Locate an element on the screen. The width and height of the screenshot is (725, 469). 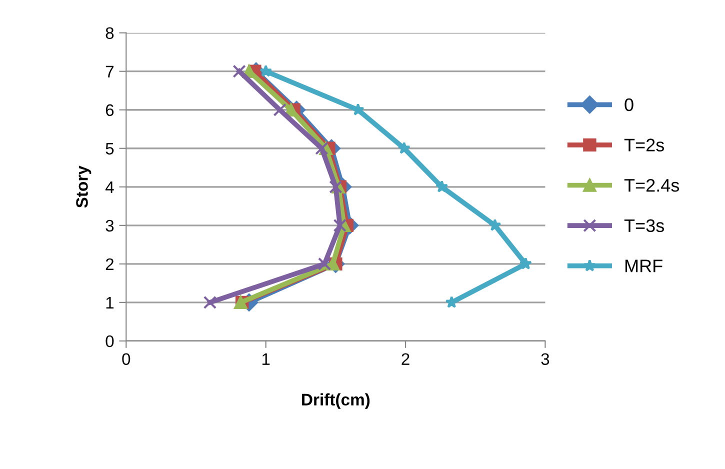
y-tick-label: 7 is located at coordinates (110, 72).